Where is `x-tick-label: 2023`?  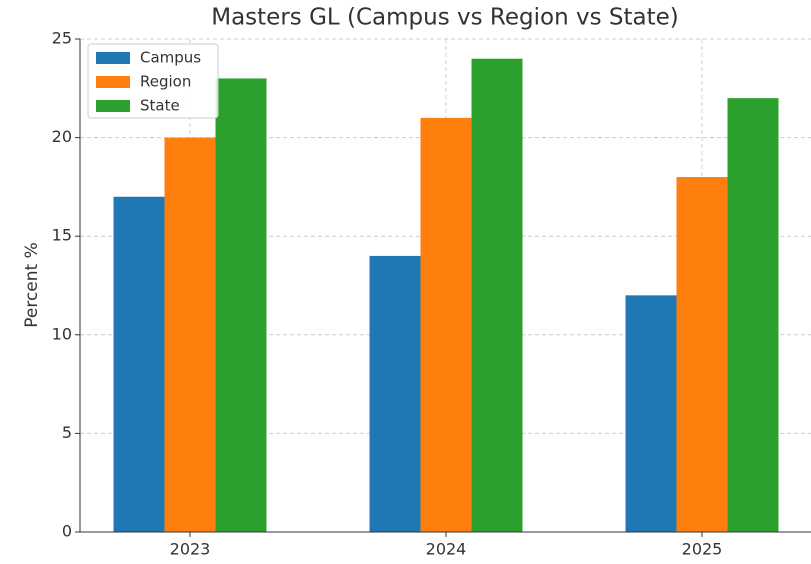 x-tick-label: 2023 is located at coordinates (190, 549).